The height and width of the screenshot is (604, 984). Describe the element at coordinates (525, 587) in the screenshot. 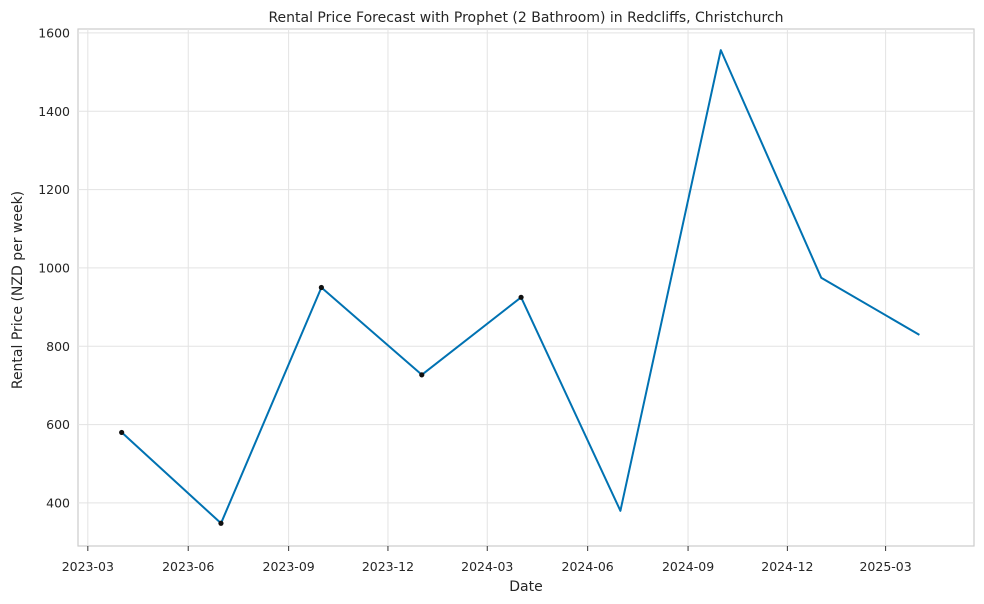

I see `x-axis-label: Date` at that location.